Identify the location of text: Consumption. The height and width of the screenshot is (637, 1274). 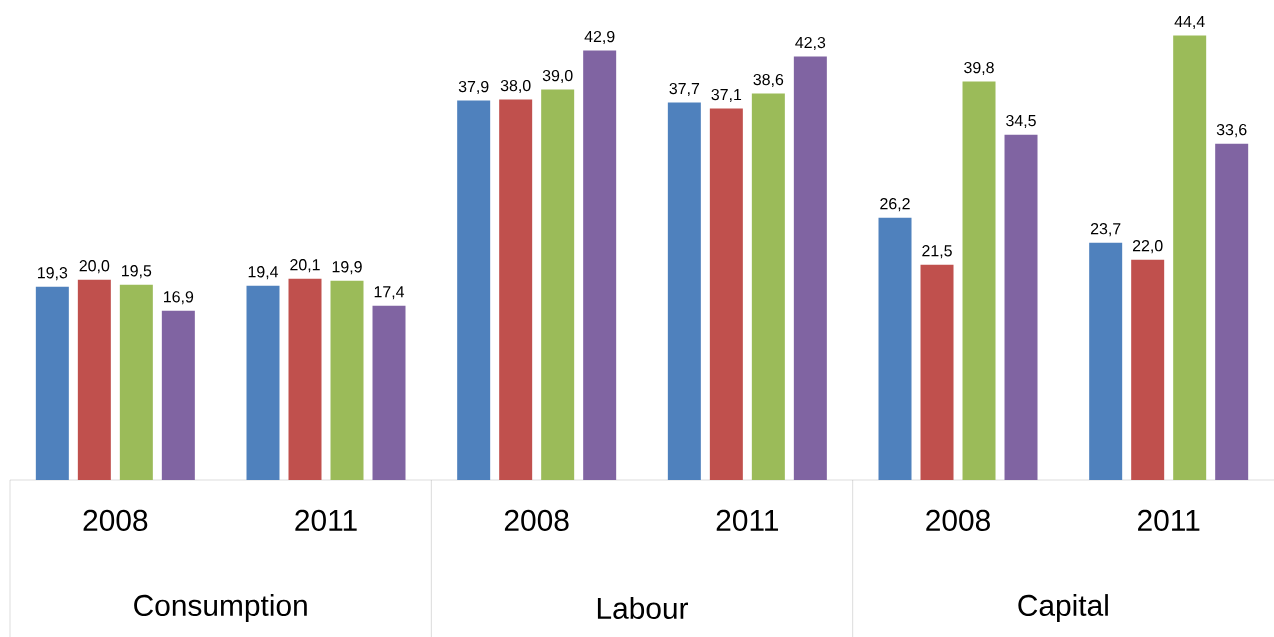
(220, 608).